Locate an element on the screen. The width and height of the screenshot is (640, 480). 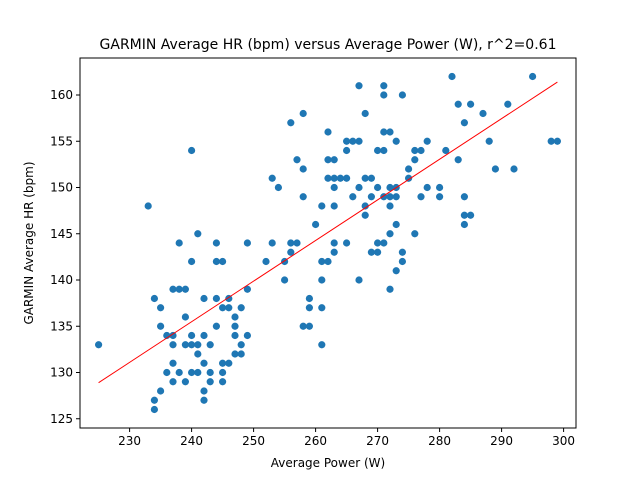
x-axis-ticks: 230 240 250 260 270 280 290 300 is located at coordinates (346, 438).